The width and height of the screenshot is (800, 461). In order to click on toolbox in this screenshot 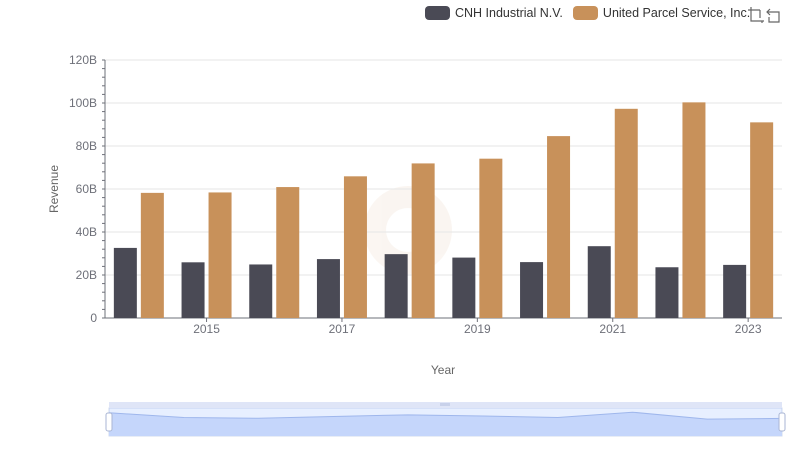, I will do `click(765, 15)`.